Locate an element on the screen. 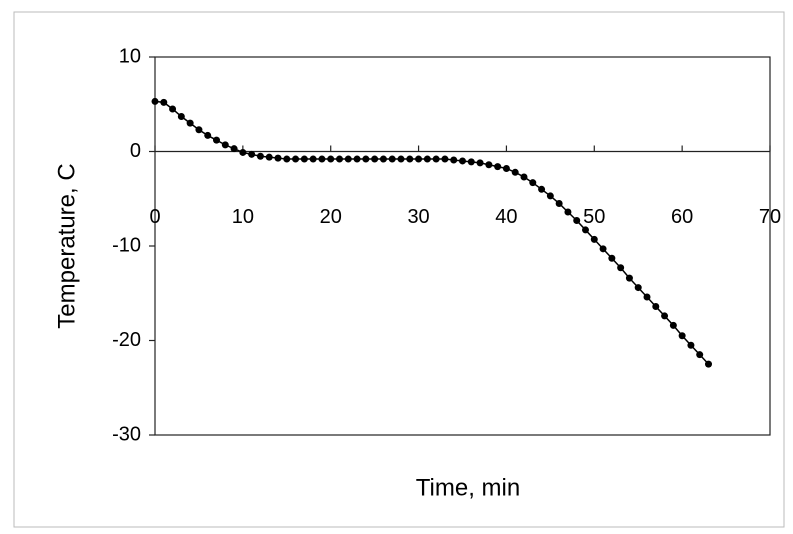 This screenshot has width=793, height=534. y-tick-label: -20 is located at coordinates (126, 340).